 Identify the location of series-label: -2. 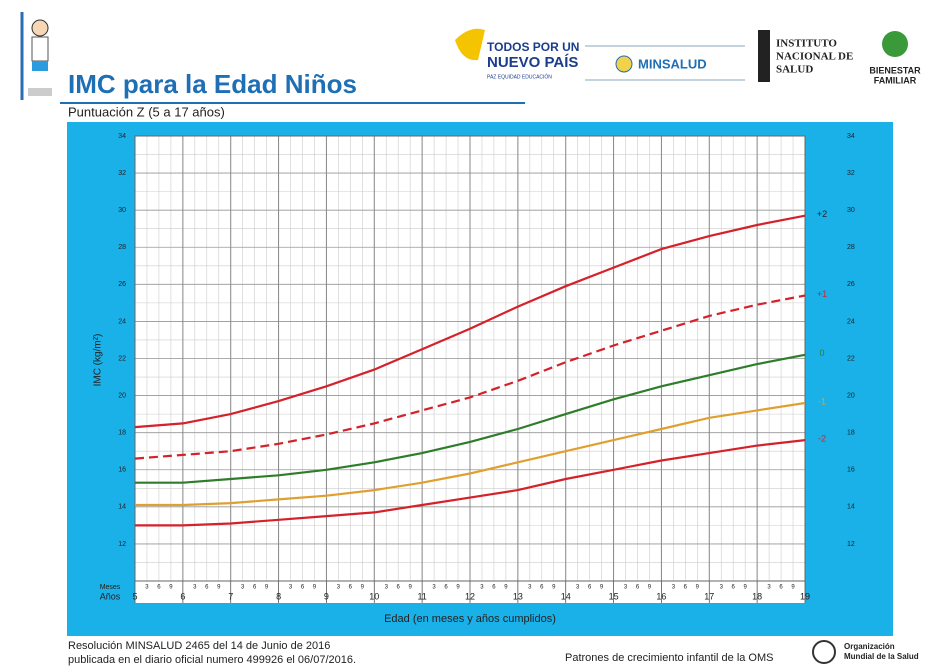
(822, 438).